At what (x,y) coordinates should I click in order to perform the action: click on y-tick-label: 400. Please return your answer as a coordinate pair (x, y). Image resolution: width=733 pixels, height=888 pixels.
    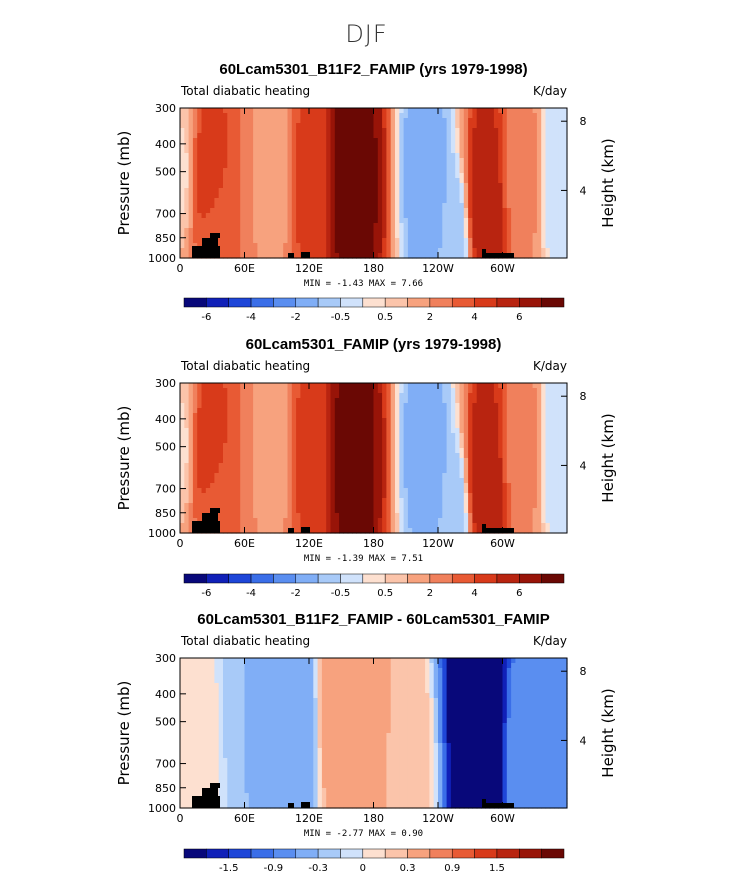
    Looking at the image, I should click on (165, 144).